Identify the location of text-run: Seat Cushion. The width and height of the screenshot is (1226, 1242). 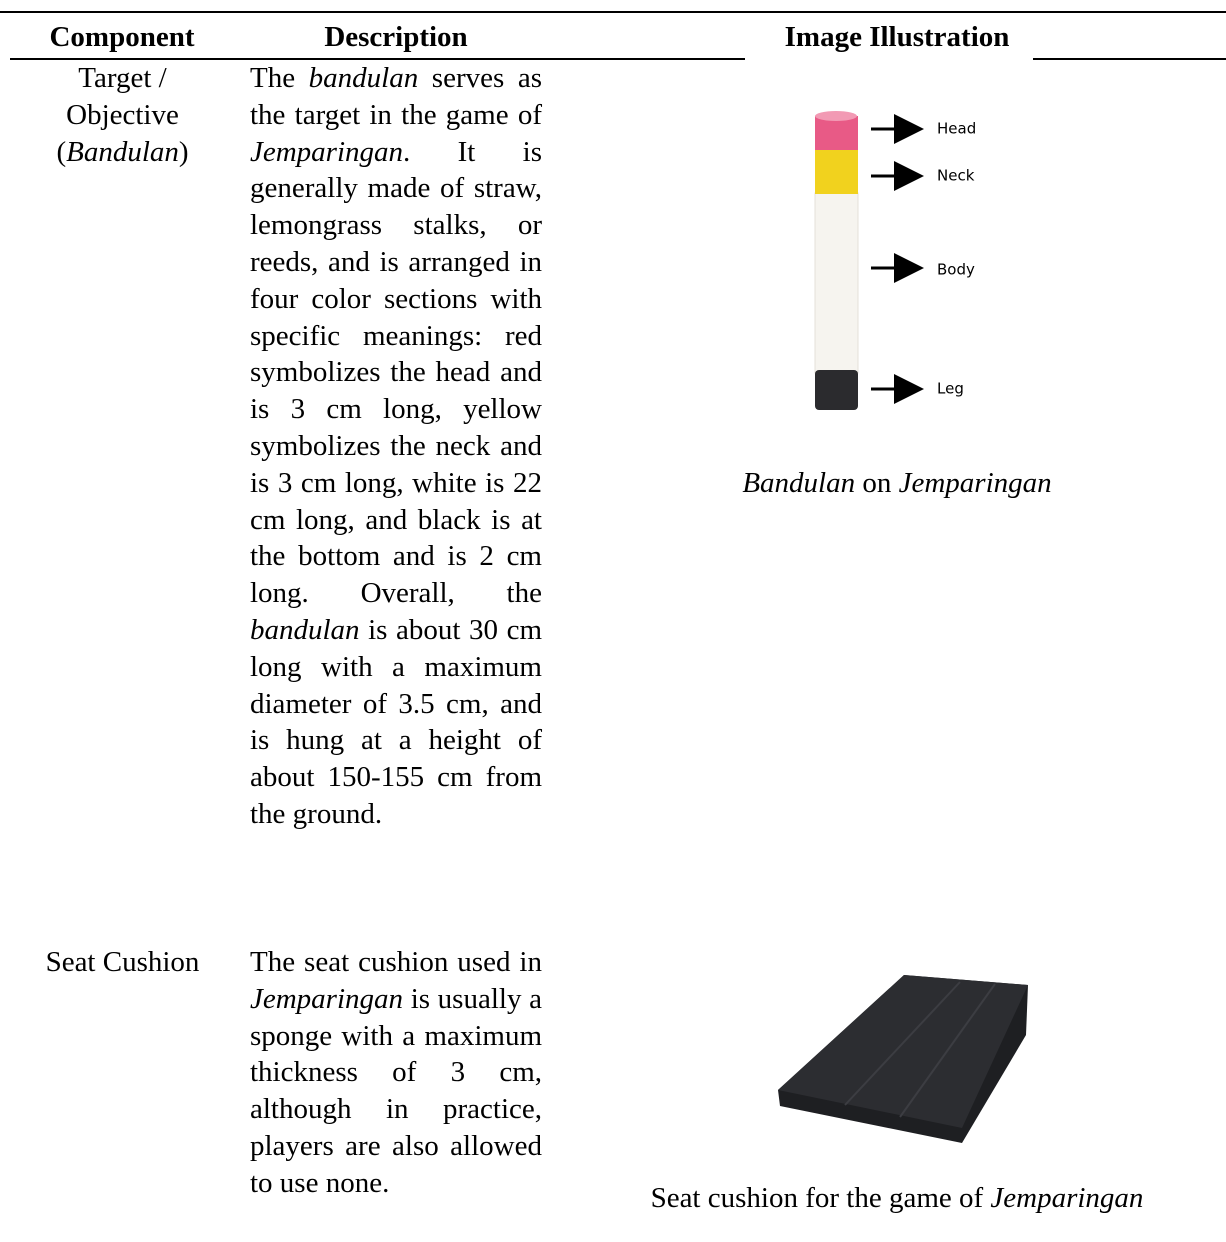
(122, 962).